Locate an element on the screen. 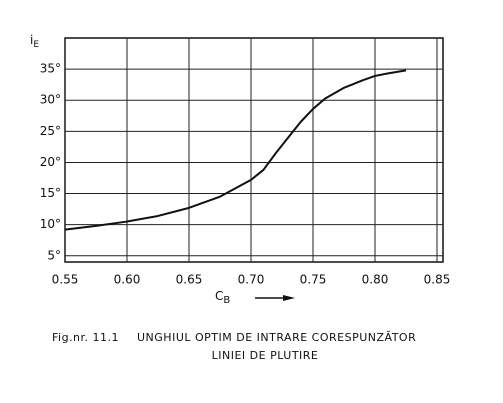  x-tick-label: 0.55 is located at coordinates (65, 280).